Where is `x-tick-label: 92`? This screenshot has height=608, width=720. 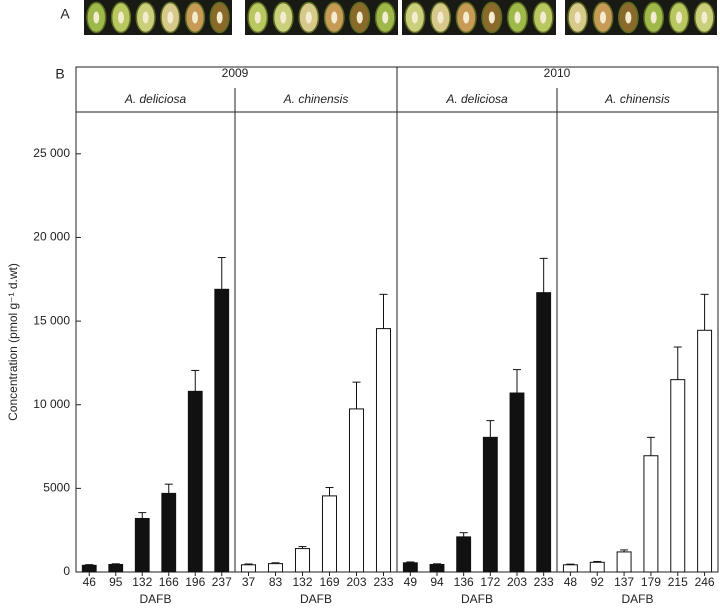
x-tick-label: 92 is located at coordinates (598, 582).